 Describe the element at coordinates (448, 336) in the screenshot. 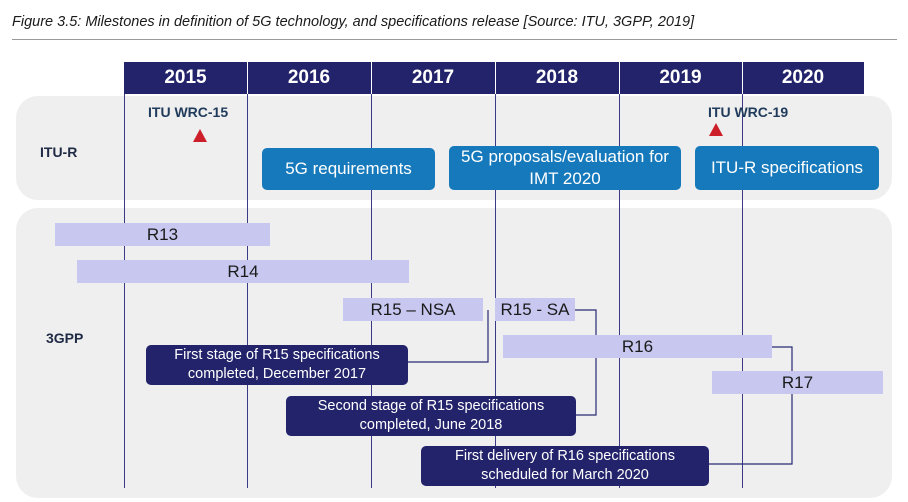

I see `connector-r15nsa-first-stage` at that location.